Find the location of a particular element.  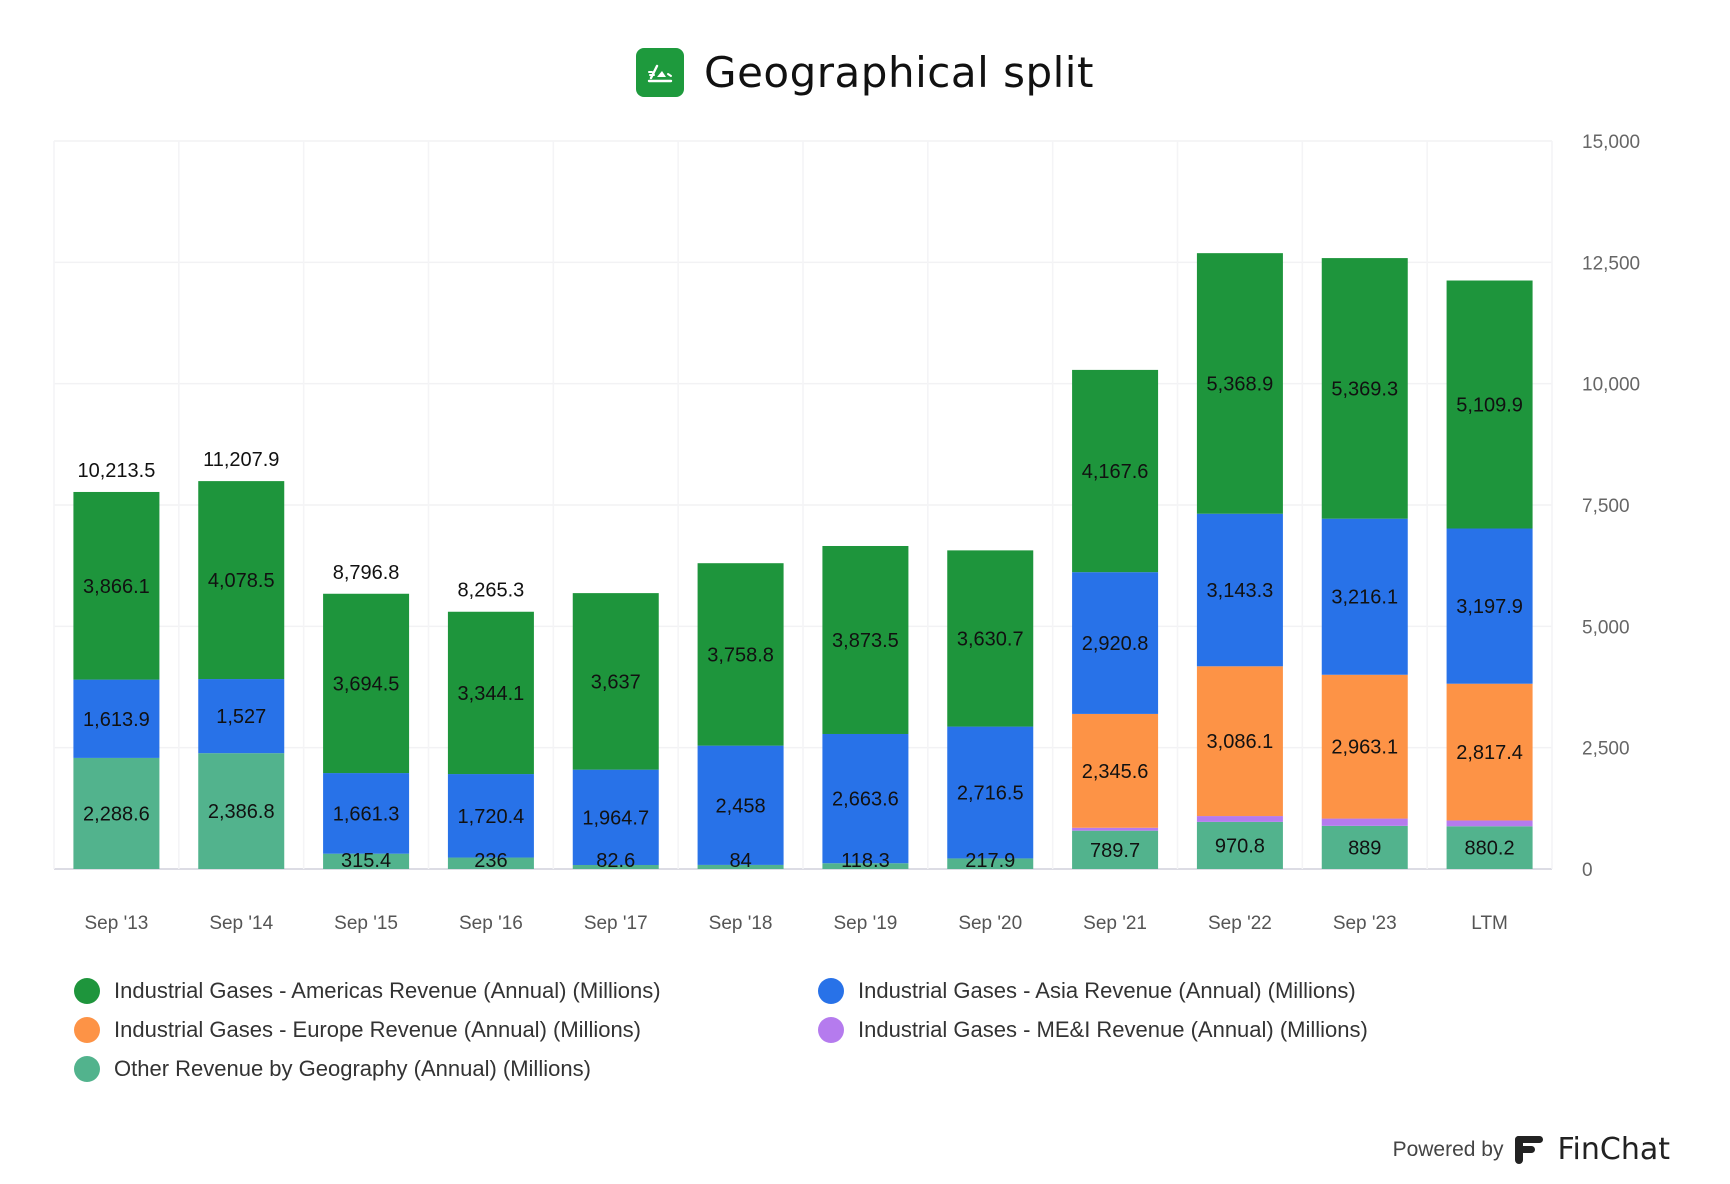

segment-label: 2,963.1 is located at coordinates (1364, 748).